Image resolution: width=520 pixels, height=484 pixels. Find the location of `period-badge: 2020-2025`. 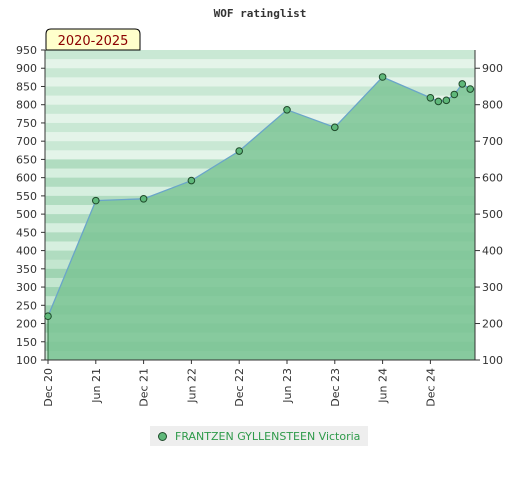

period-badge: 2020-2025 is located at coordinates (93, 39).